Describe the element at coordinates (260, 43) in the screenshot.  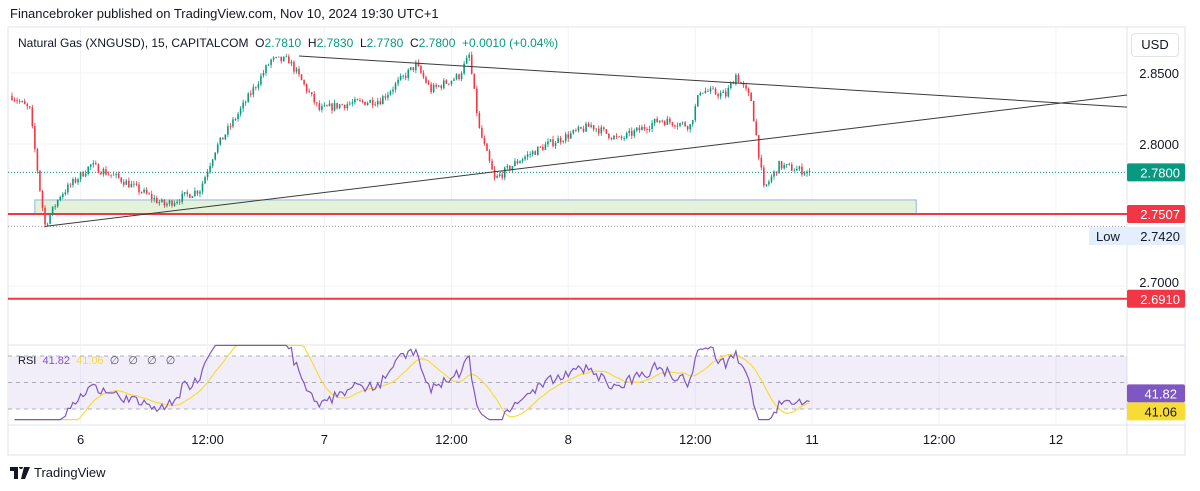
I see `open-label: O` at that location.